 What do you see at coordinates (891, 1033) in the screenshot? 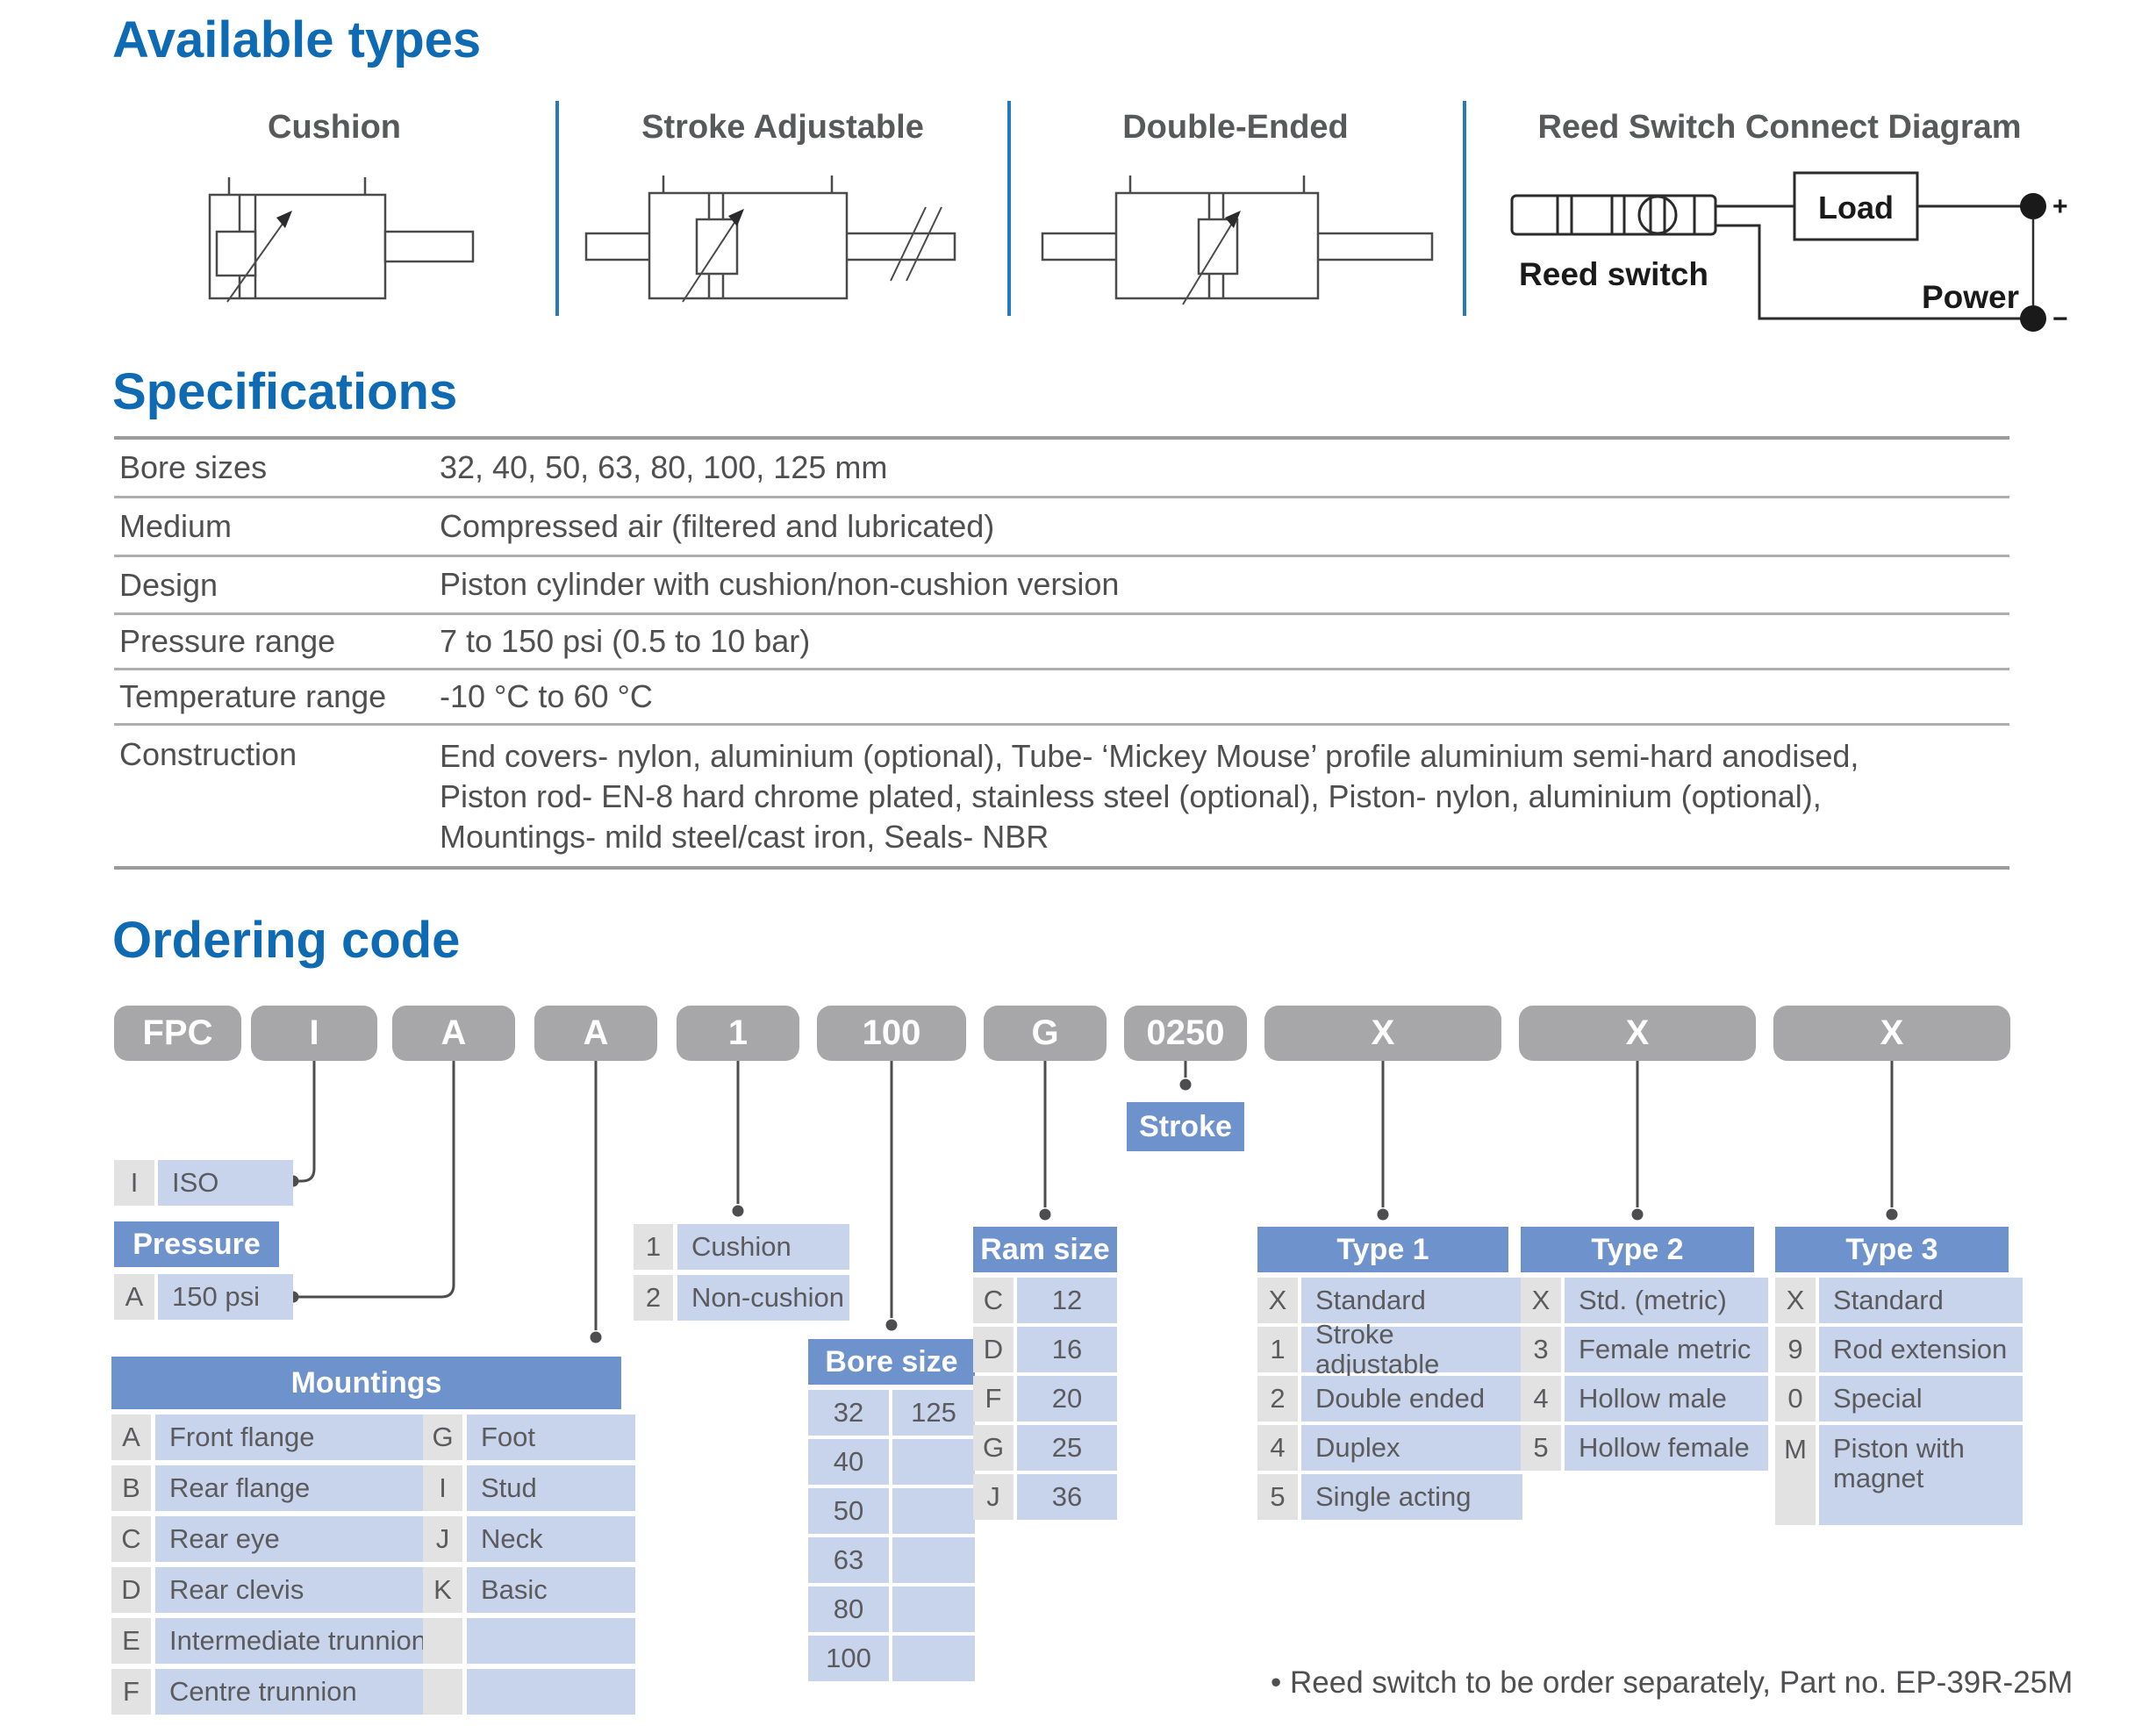
I see `code-box-bore: 100` at bounding box center [891, 1033].